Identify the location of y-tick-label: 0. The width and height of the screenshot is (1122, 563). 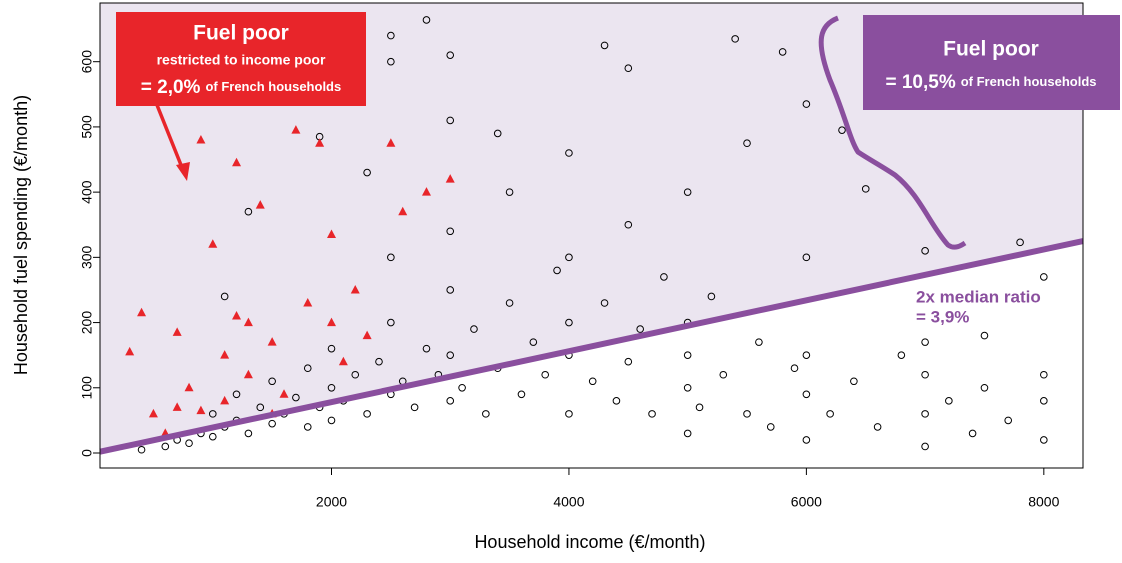
(87, 453).